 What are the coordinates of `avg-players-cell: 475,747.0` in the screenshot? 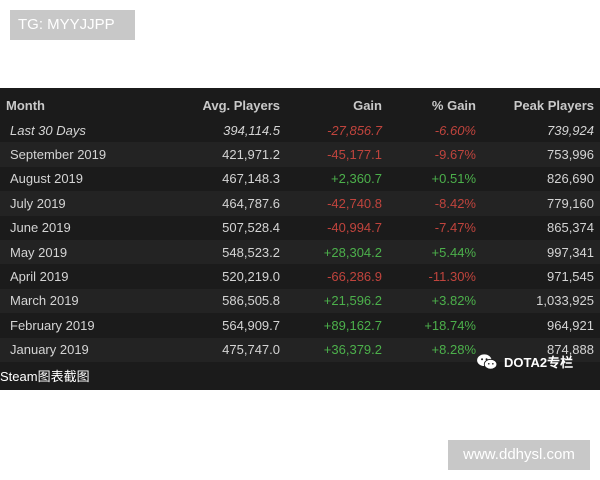 It's located at (228, 349).